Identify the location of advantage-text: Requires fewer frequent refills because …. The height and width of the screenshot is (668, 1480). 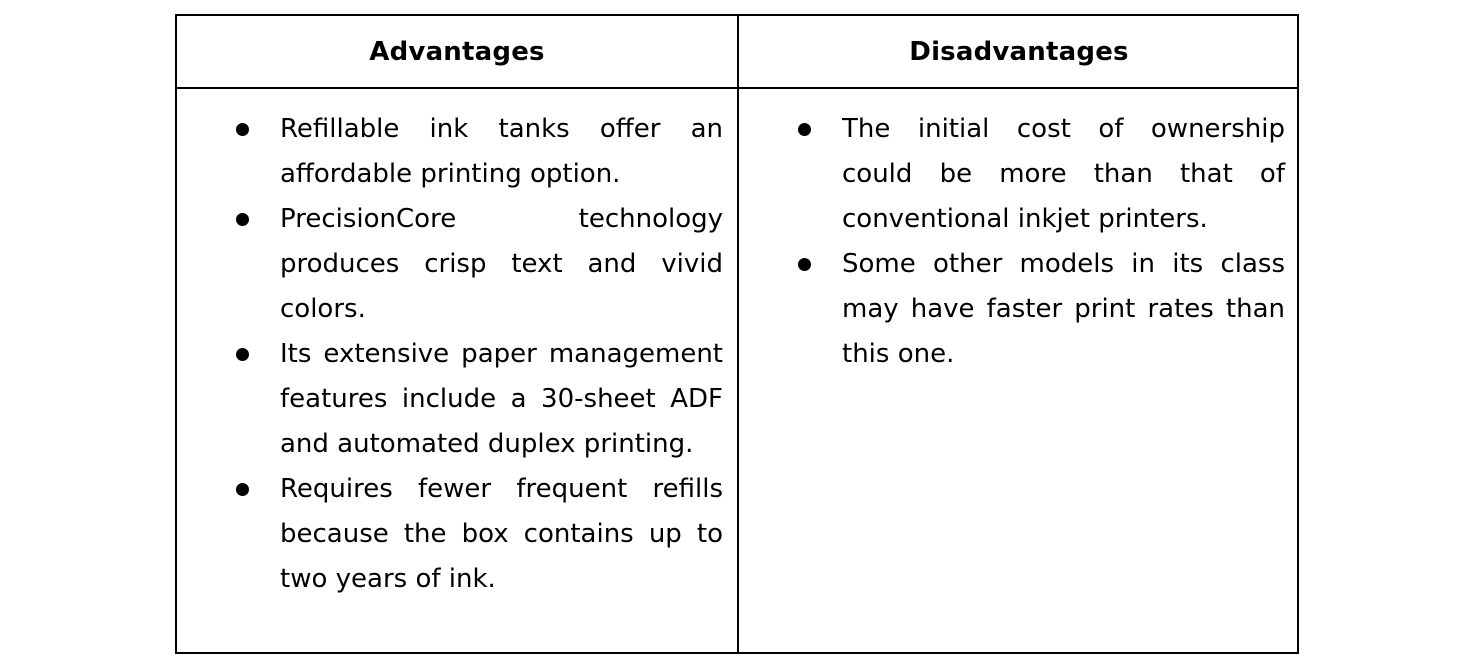
(501, 534).